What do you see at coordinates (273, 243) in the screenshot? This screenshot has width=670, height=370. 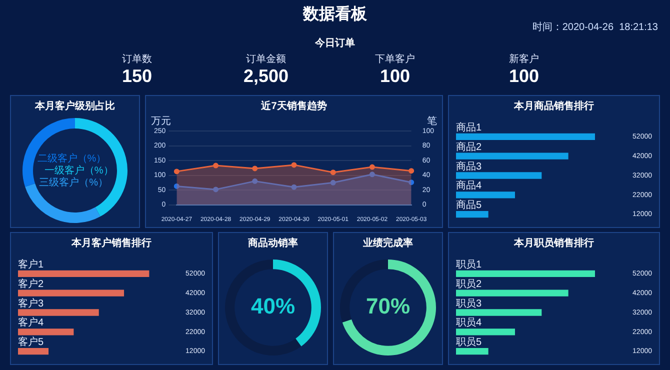 I see `chart-title: 商品动销率` at bounding box center [273, 243].